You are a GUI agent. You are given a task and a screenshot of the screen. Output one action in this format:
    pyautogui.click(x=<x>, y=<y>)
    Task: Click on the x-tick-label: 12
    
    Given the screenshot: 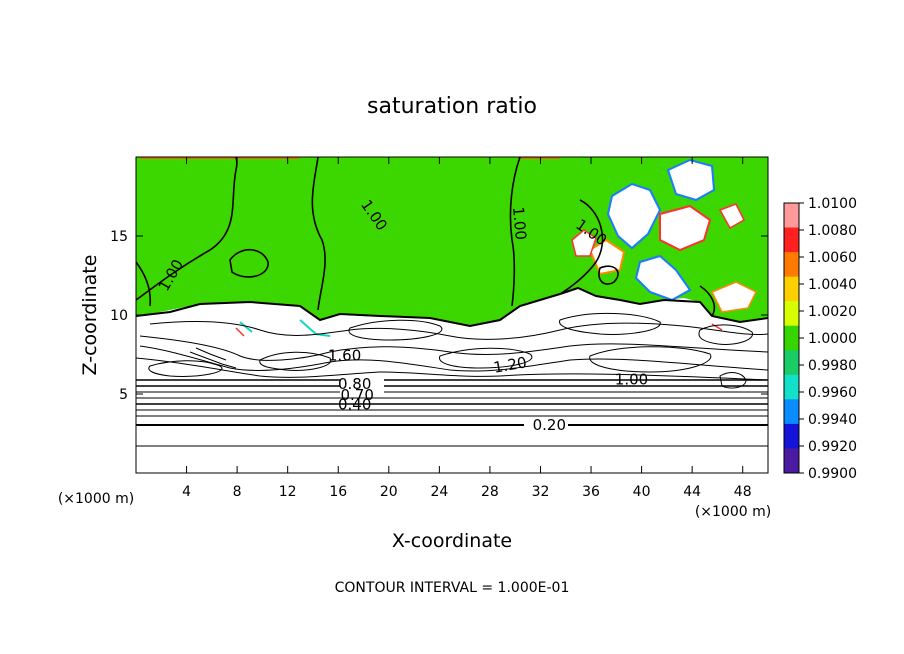 What is the action you would take?
    pyautogui.click(x=288, y=492)
    